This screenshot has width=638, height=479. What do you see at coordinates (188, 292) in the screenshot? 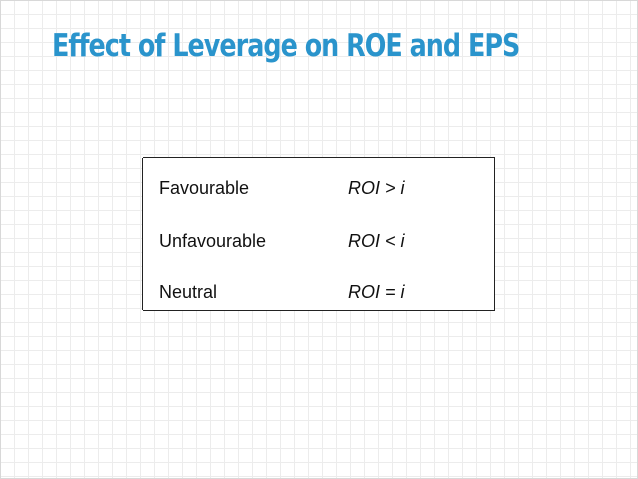
I see `row-label-neutral: Neutral` at bounding box center [188, 292].